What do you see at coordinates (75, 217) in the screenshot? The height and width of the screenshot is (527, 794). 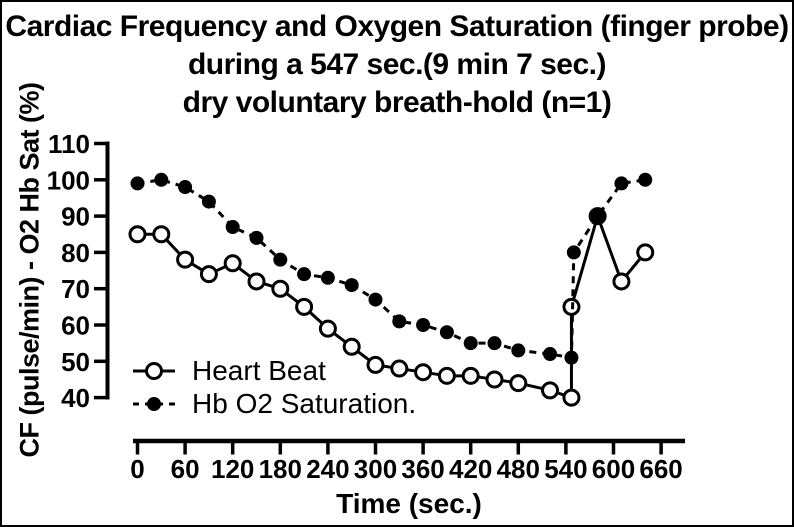 I see `y-tick-label: 90` at bounding box center [75, 217].